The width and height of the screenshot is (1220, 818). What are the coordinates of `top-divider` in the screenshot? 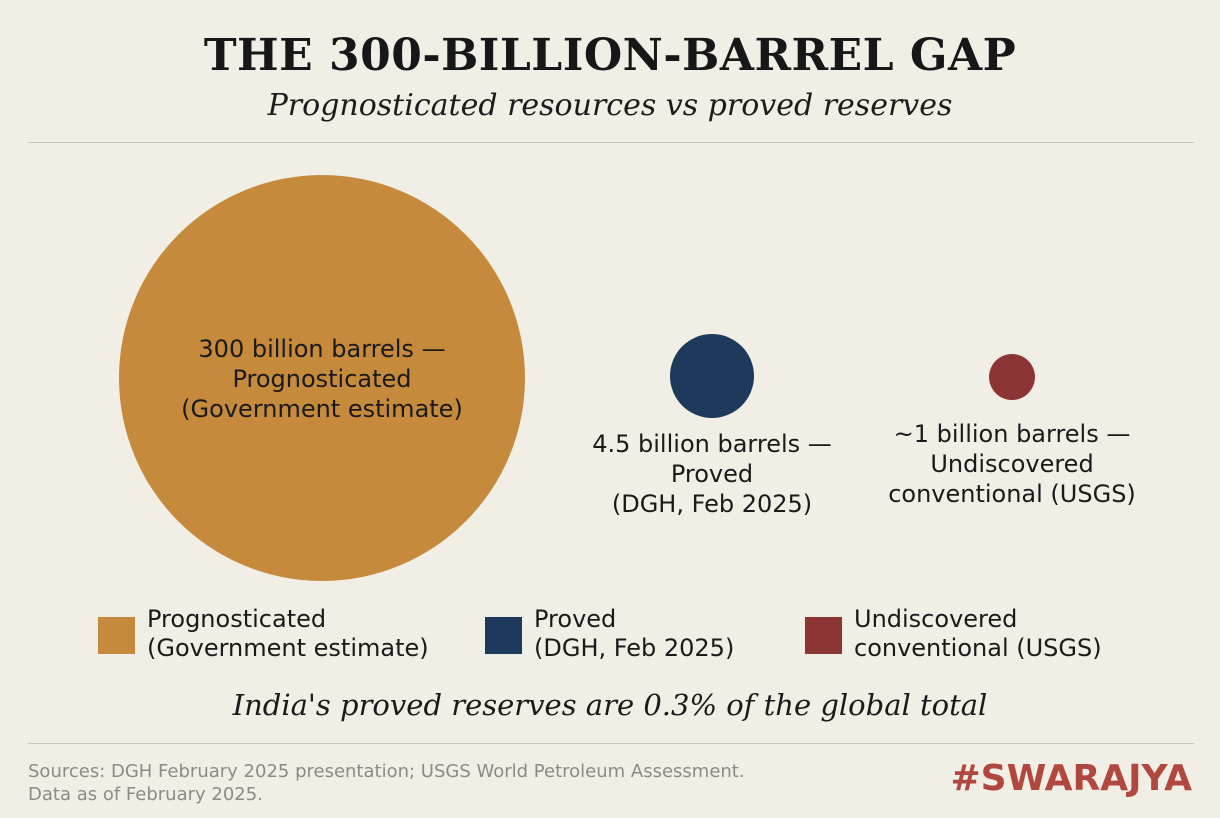 It's located at (611, 142).